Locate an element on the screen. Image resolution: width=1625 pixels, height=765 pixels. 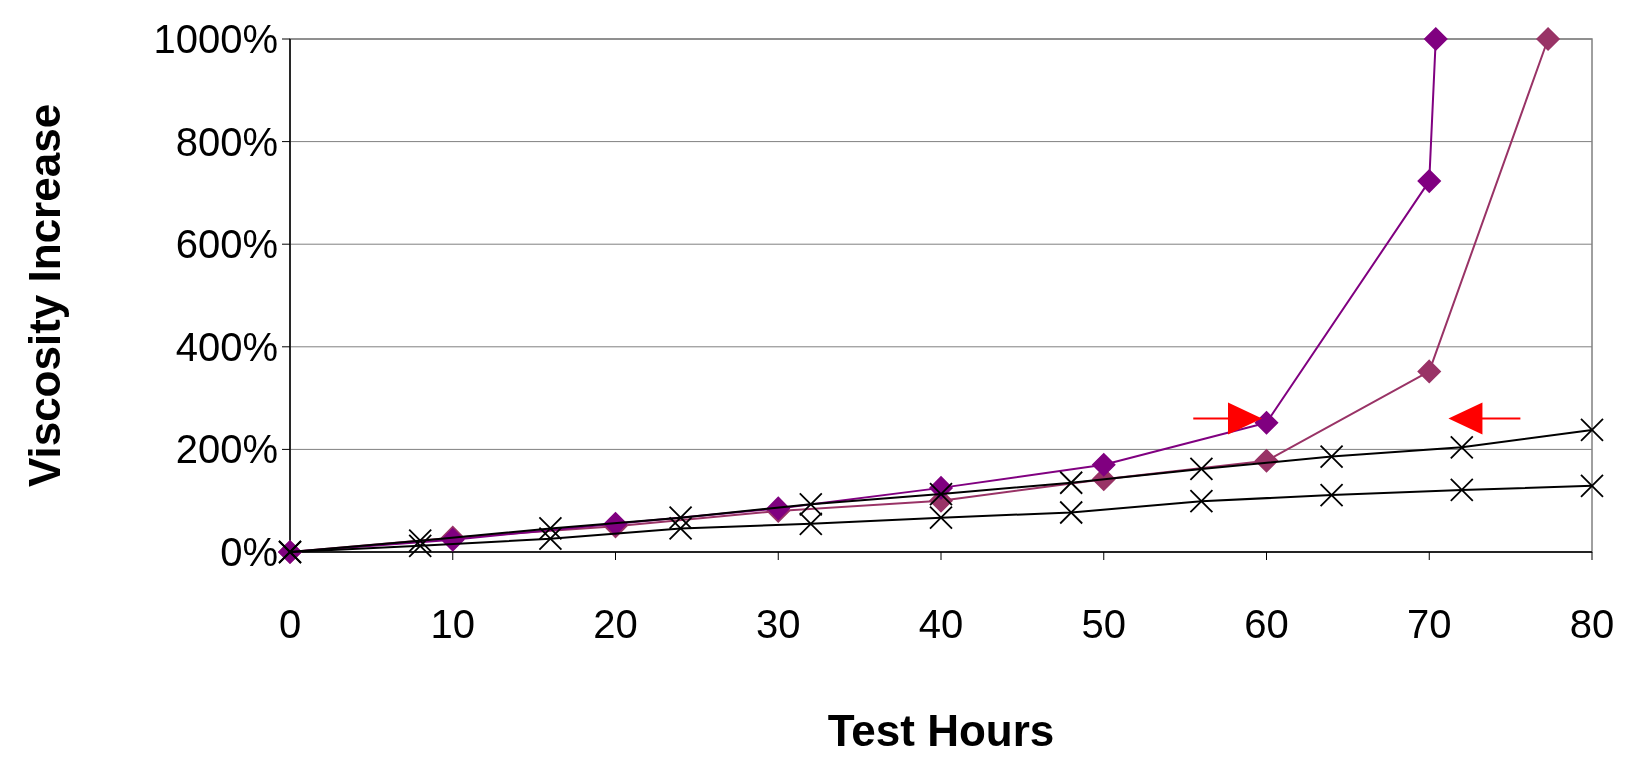
x-tick-label: 50 is located at coordinates (1103, 624).